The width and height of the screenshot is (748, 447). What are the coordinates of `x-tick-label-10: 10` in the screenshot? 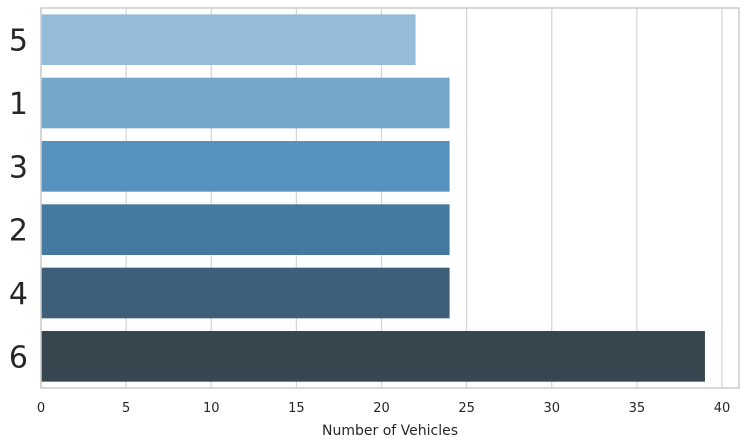 It's located at (211, 408).